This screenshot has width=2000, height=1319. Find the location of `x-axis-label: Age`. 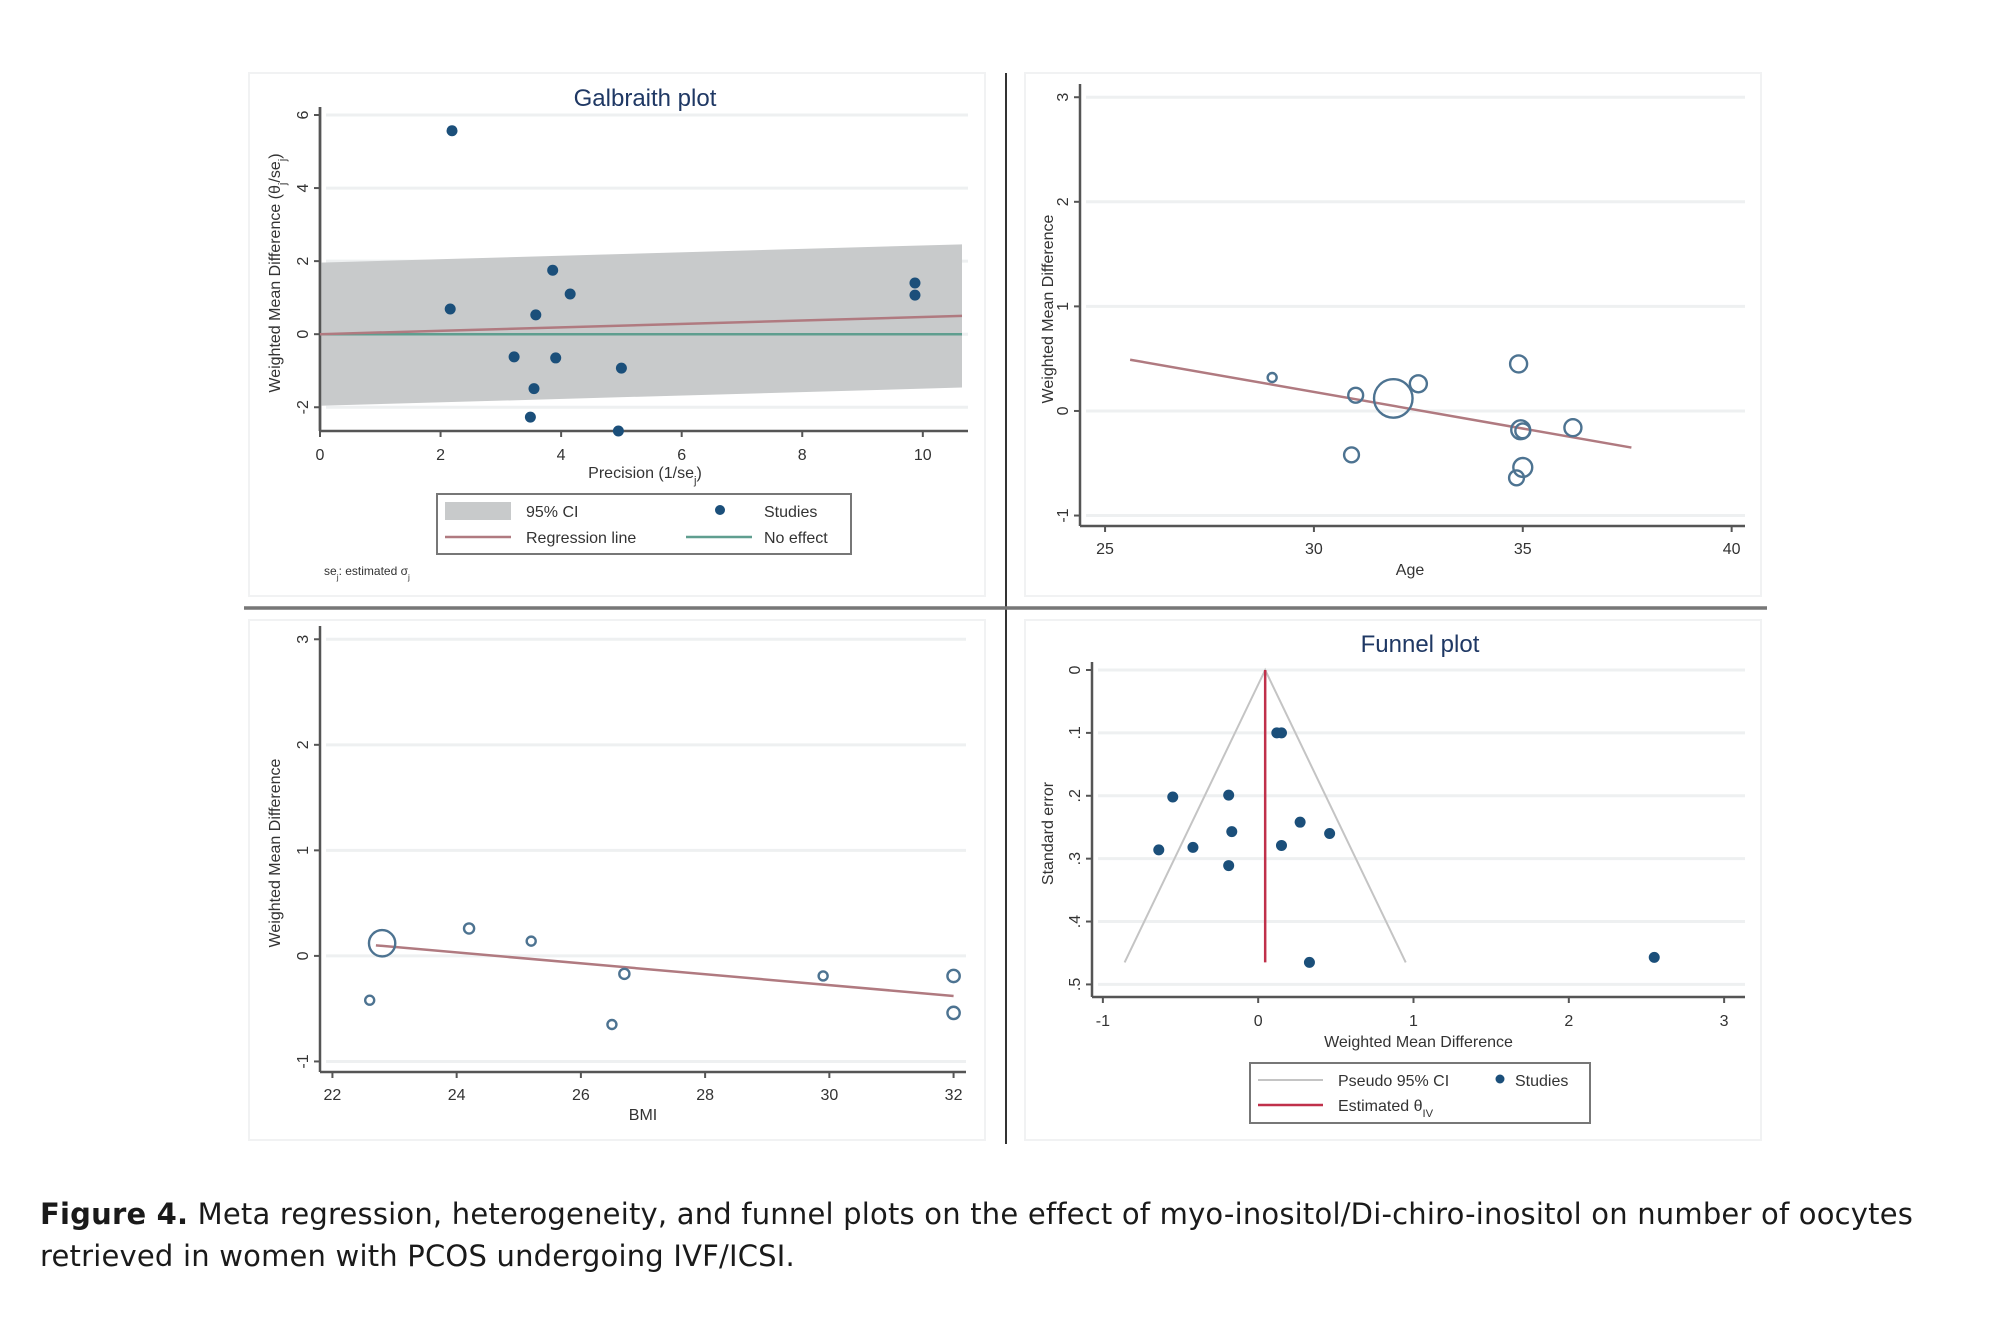

x-axis-label: Age is located at coordinates (1410, 570).